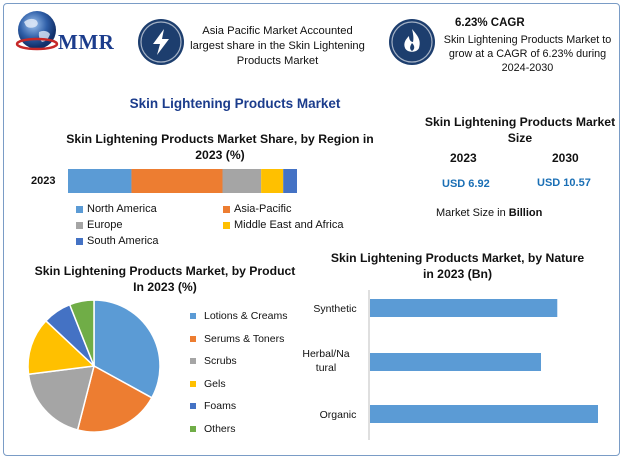 Image resolution: width=623 pixels, height=459 pixels. What do you see at coordinates (520, 130) in the screenshot?
I see `market-size-title: Skin Lightening Products Market Size` at bounding box center [520, 130].